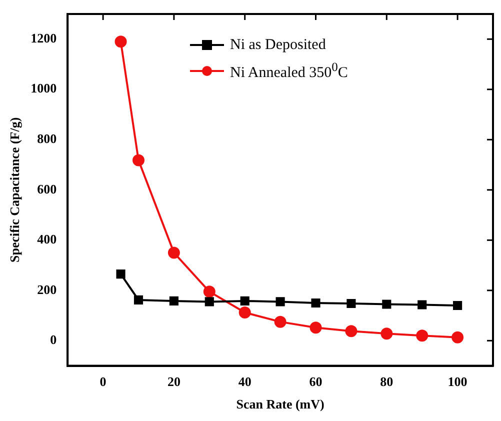 The height and width of the screenshot is (421, 501). What do you see at coordinates (47, 138) in the screenshot?
I see `y-tick-label: 800` at bounding box center [47, 138].